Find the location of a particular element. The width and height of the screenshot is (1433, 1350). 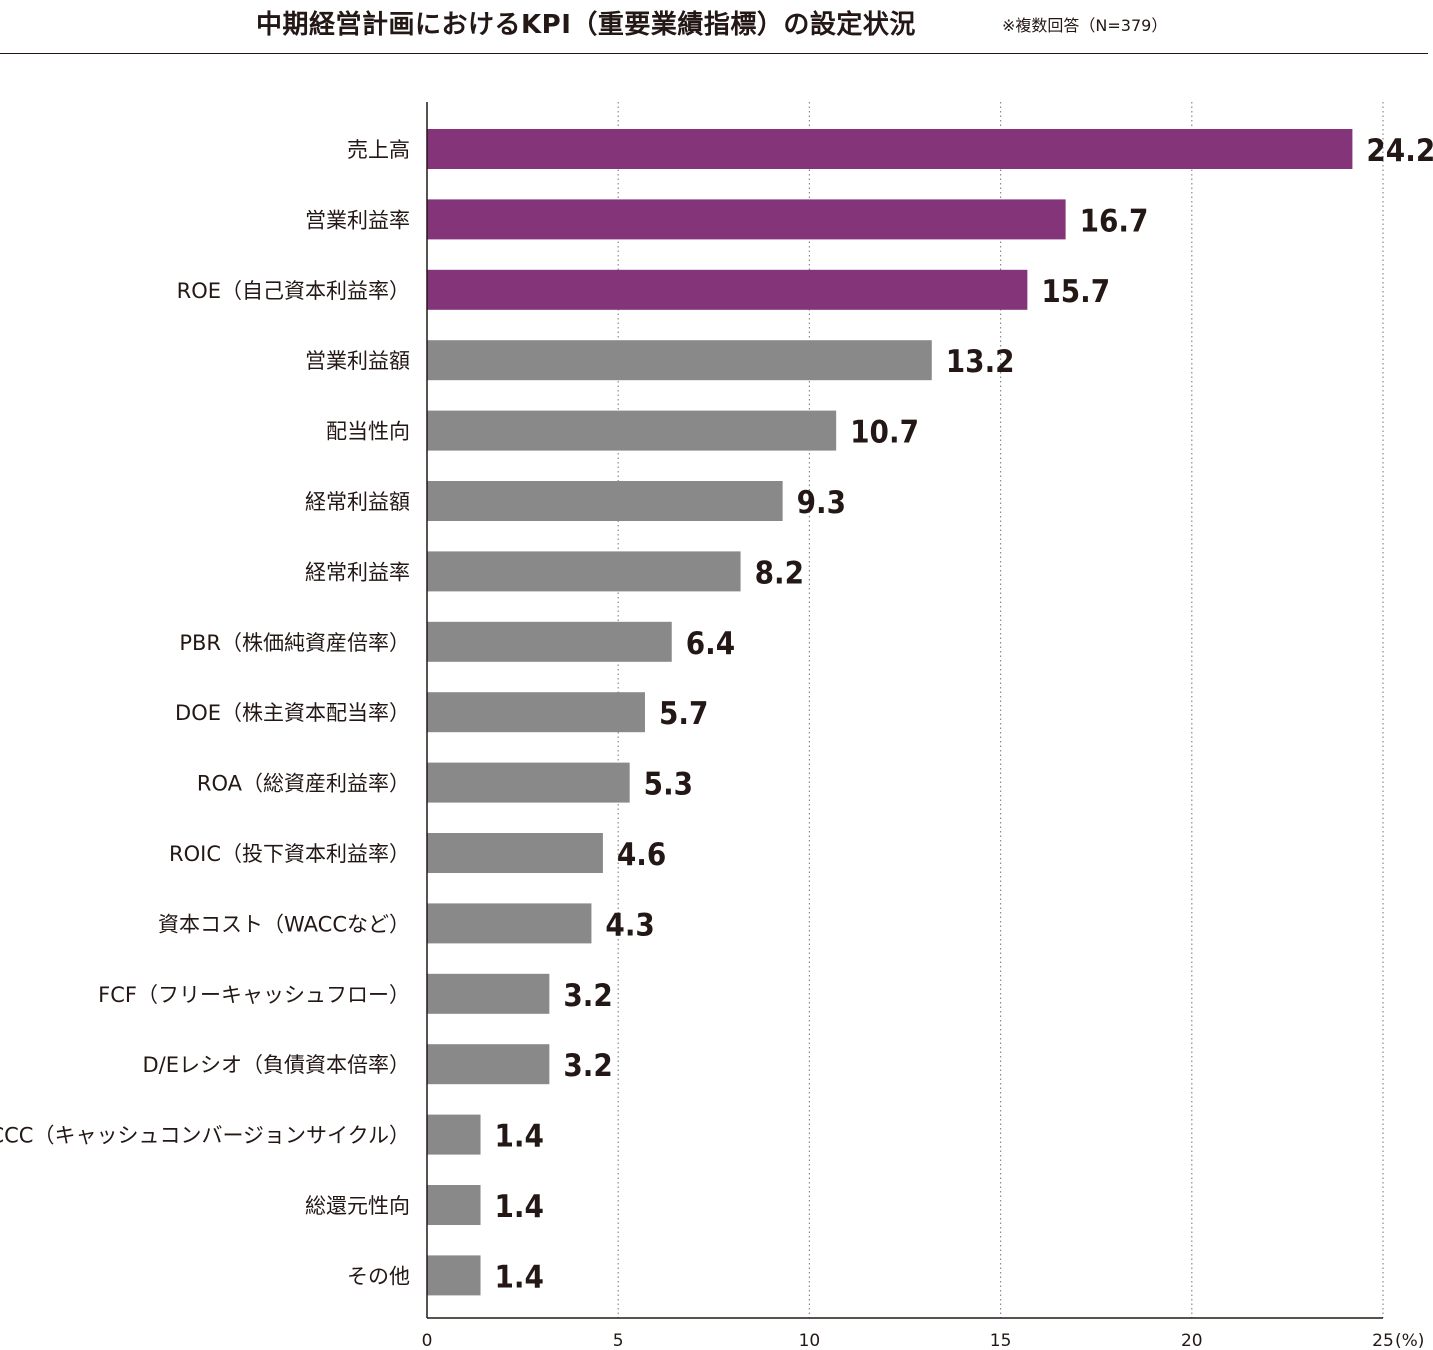

value-label-8: 5.7 is located at coordinates (683, 714).